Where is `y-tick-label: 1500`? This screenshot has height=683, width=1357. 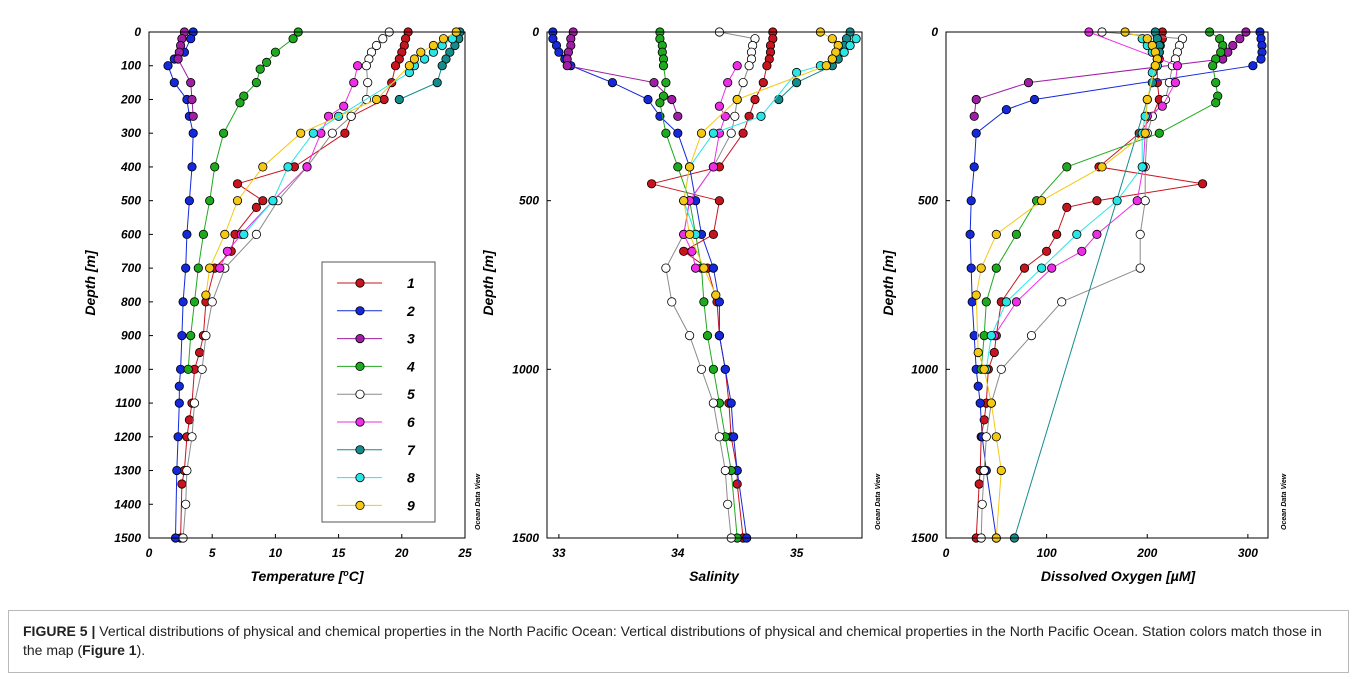
y-tick-label: 1500 is located at coordinates (525, 538).